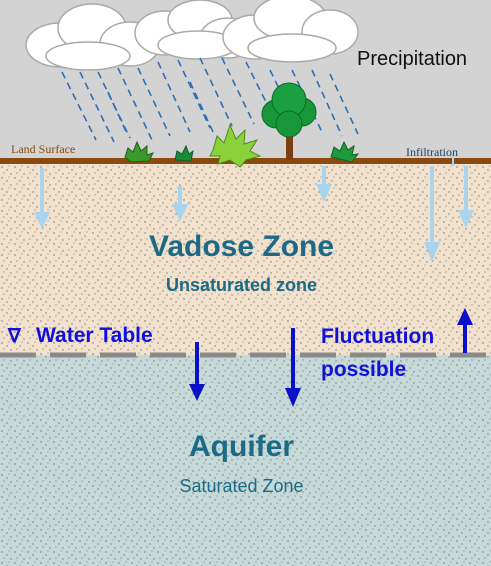 This screenshot has width=491, height=566. I want to click on fluctuation-label: Fluctuation, so click(378, 336).